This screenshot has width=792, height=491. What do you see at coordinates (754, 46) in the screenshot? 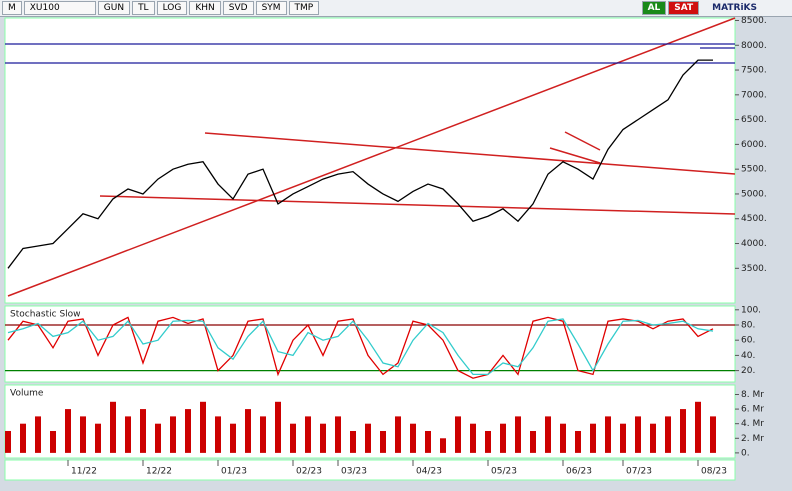
I see `y-tick-label: 8000.` at bounding box center [754, 46].